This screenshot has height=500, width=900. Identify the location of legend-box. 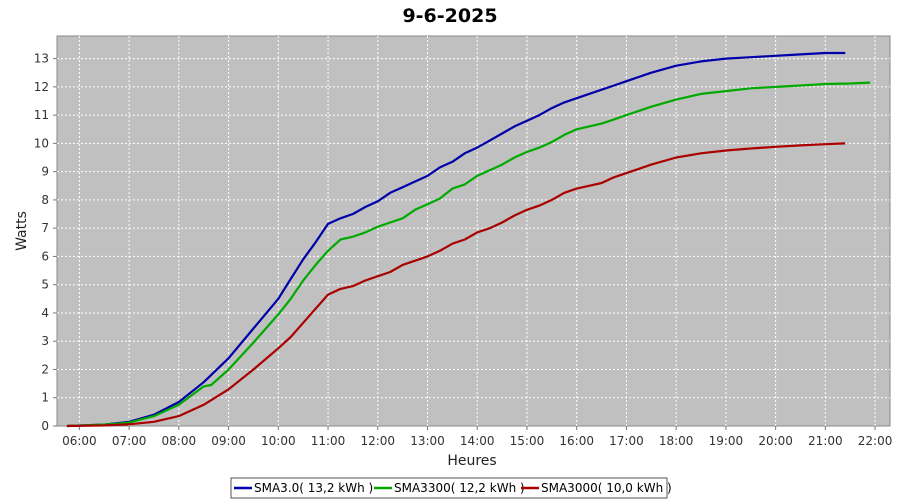
(449, 488).